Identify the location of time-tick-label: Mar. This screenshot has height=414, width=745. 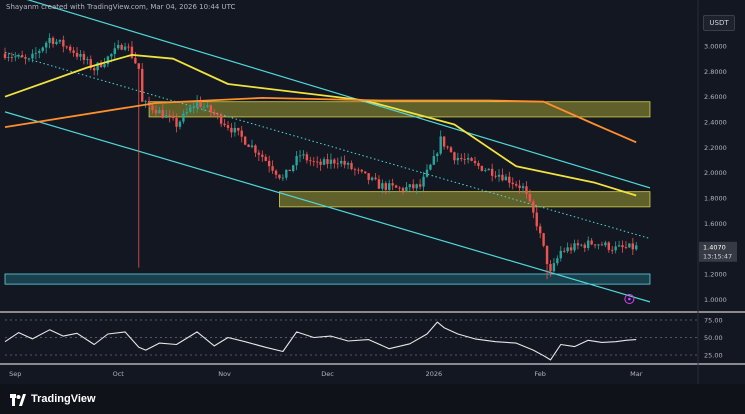
(636, 374).